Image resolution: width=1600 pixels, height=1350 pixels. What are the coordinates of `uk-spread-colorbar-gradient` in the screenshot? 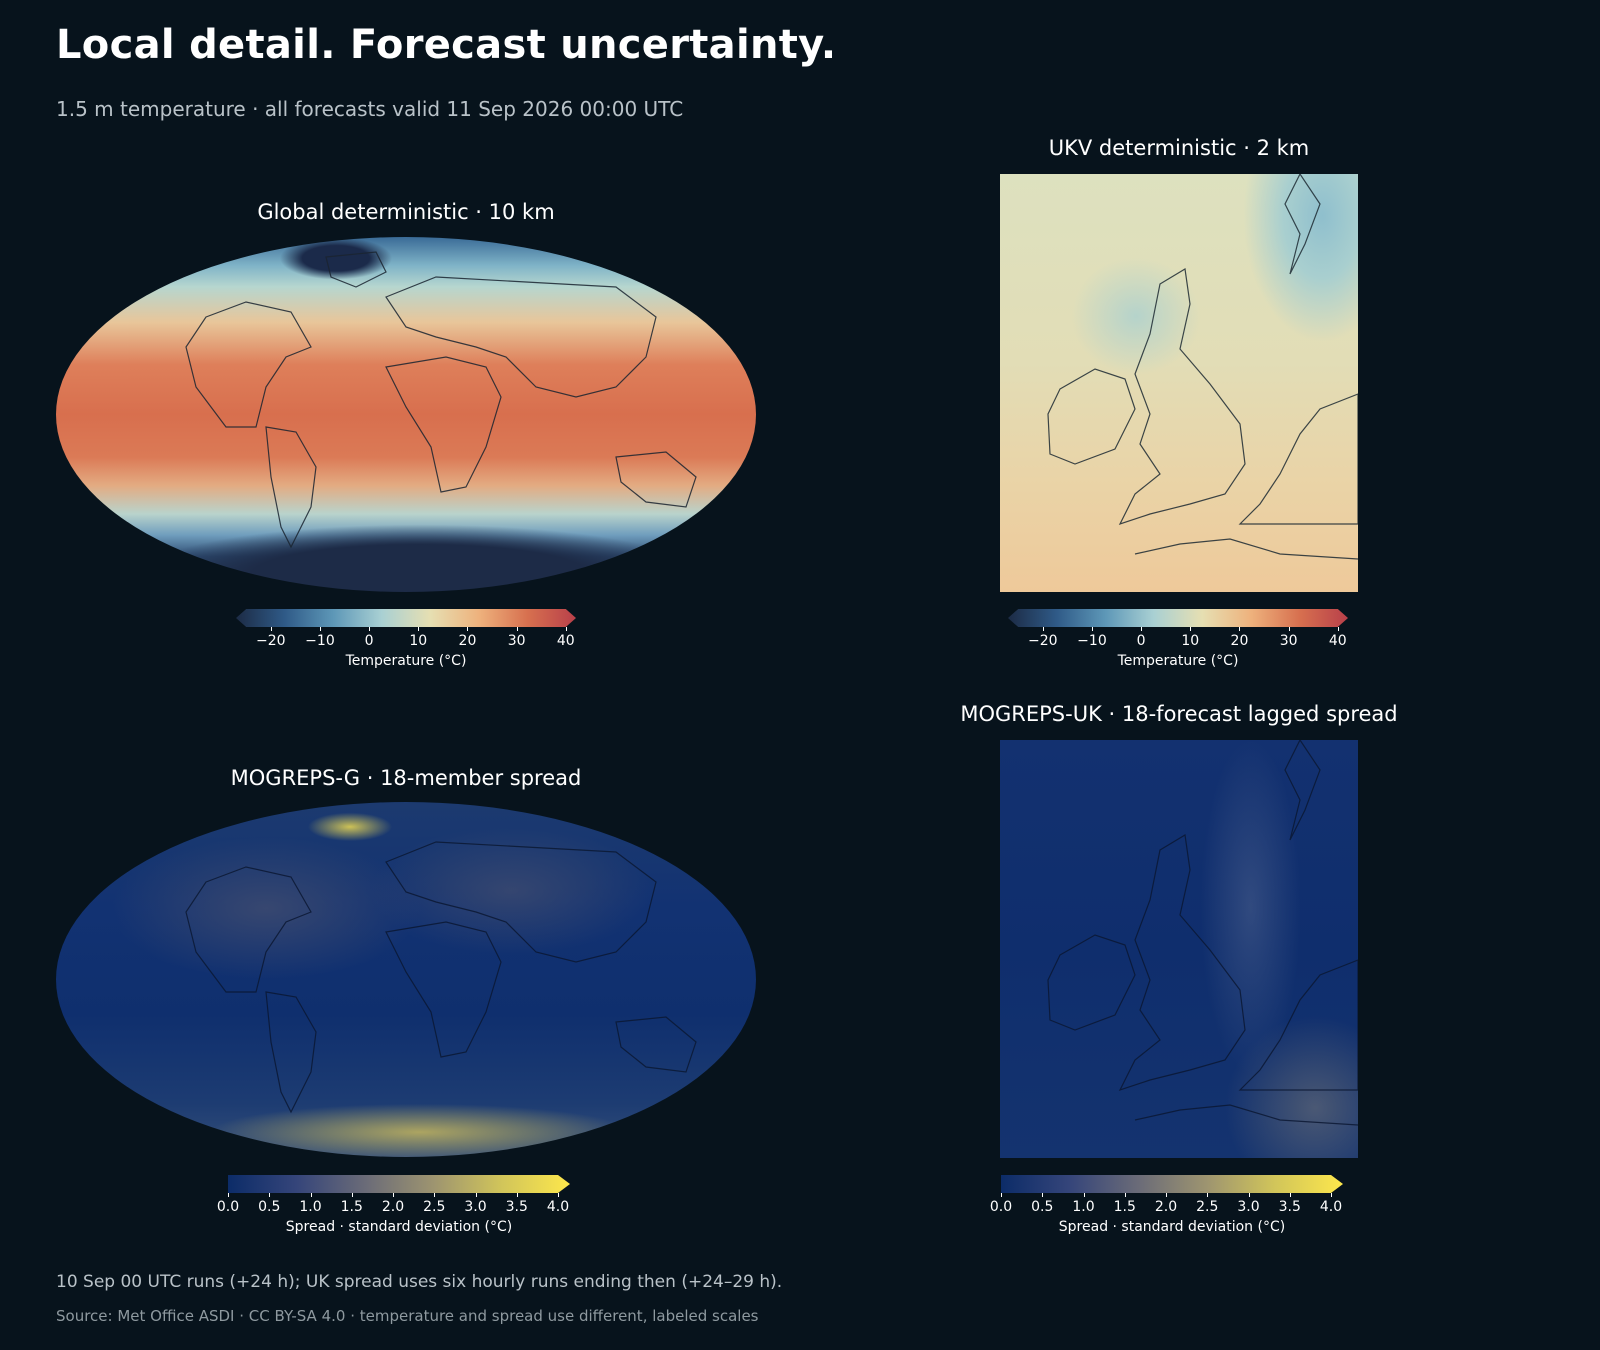 It's located at (1172, 1184).